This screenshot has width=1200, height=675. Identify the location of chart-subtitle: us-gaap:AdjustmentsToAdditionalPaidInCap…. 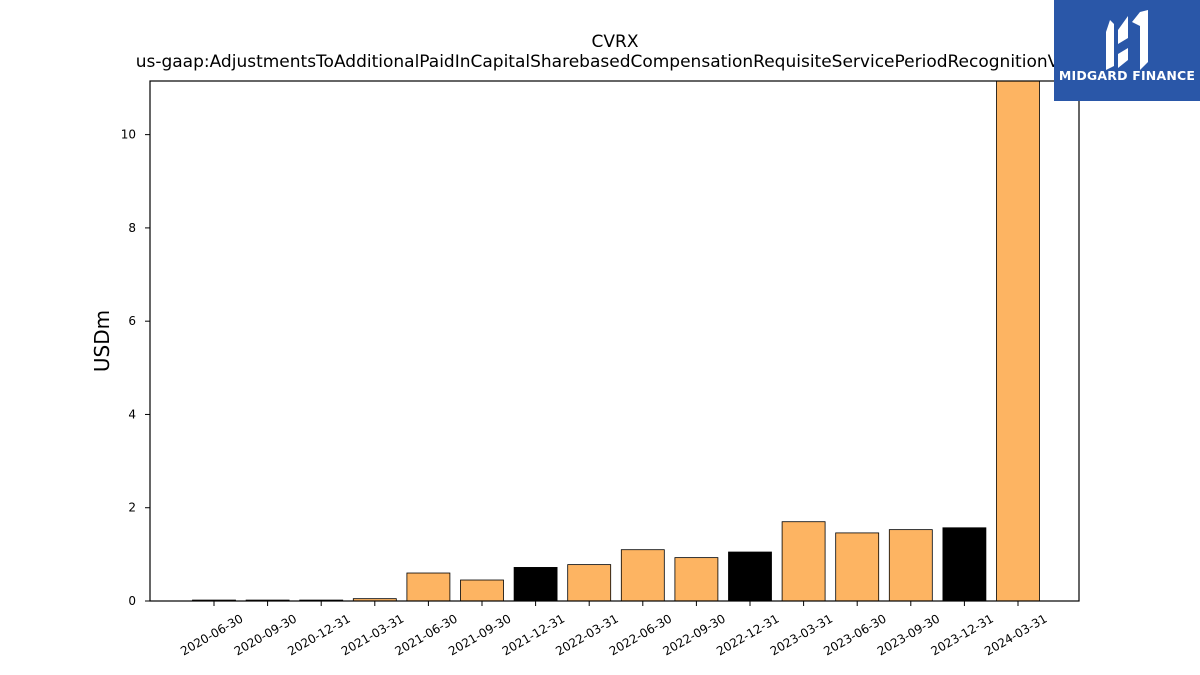
(615, 62).